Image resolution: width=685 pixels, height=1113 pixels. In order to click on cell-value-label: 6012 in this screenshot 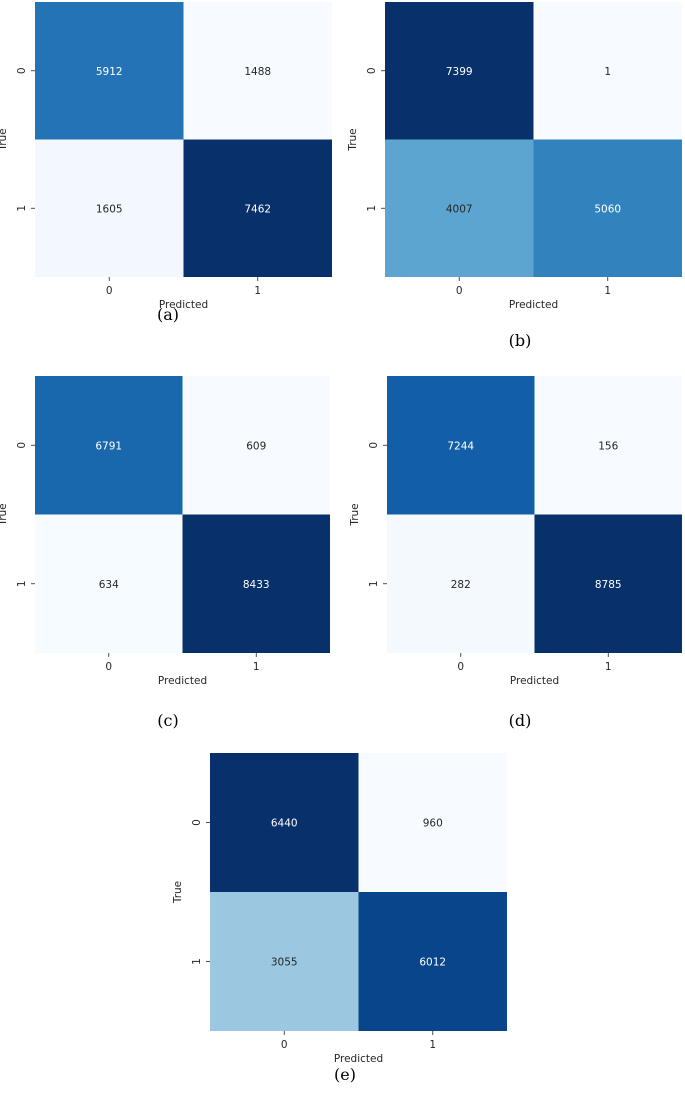, I will do `click(432, 963)`.